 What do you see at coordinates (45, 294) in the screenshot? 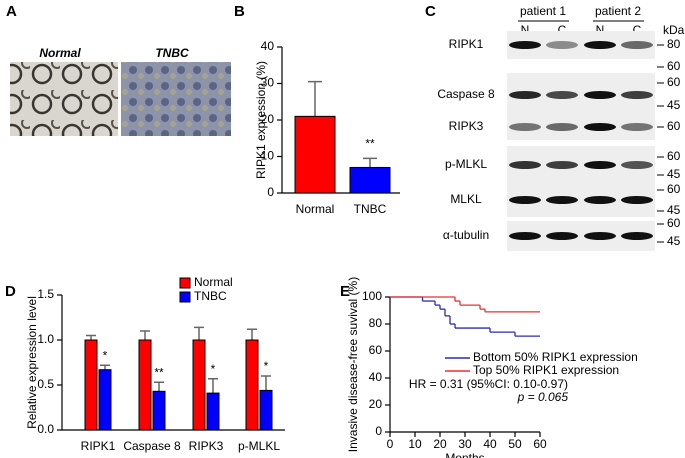
I see `y-tick-label: 1.5` at bounding box center [45, 294].